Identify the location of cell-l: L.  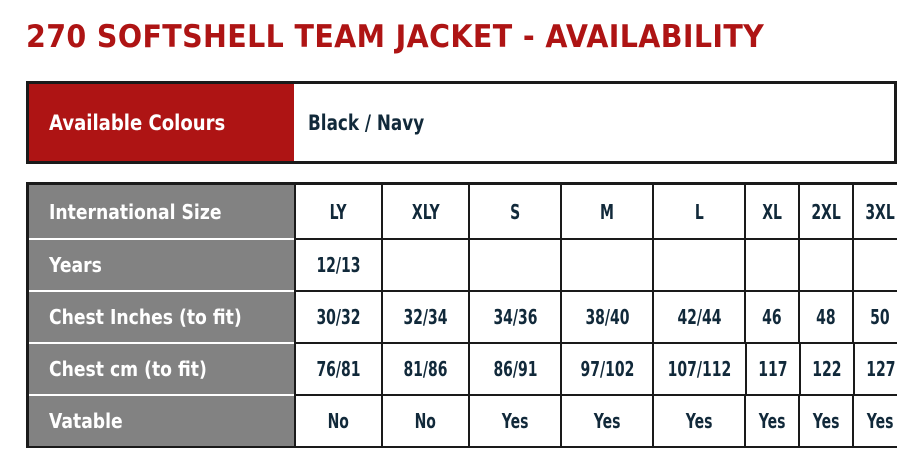
(698, 211).